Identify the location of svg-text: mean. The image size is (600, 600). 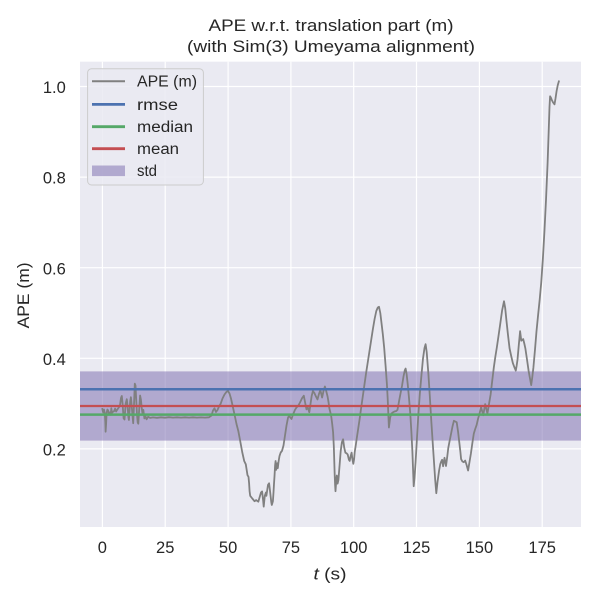
(158, 149).